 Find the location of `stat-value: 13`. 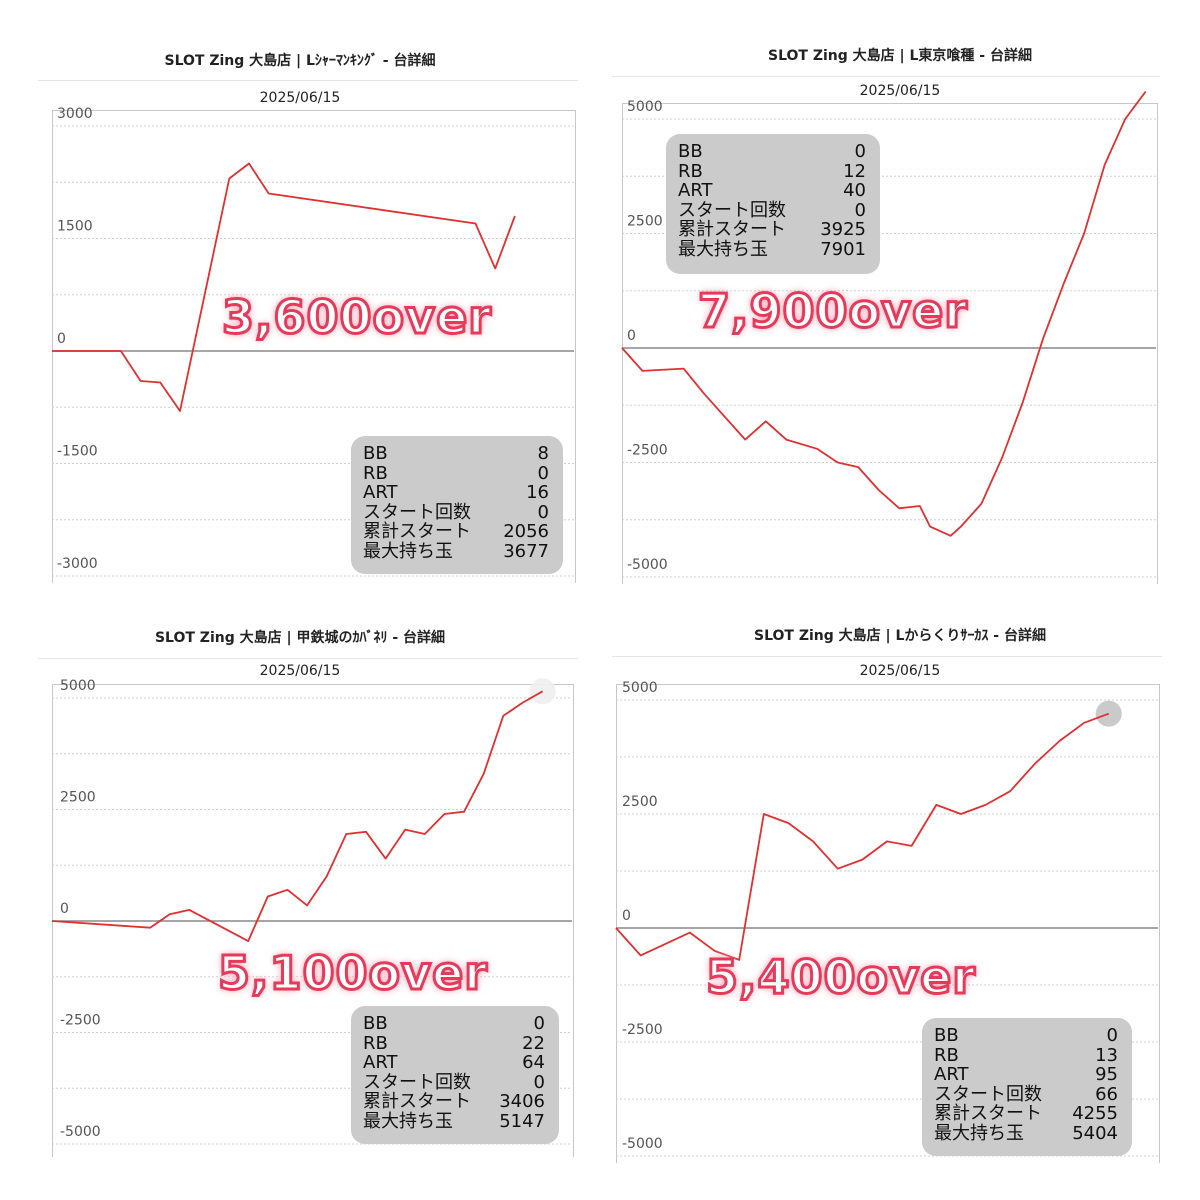

stat-value: 13 is located at coordinates (1106, 1055).